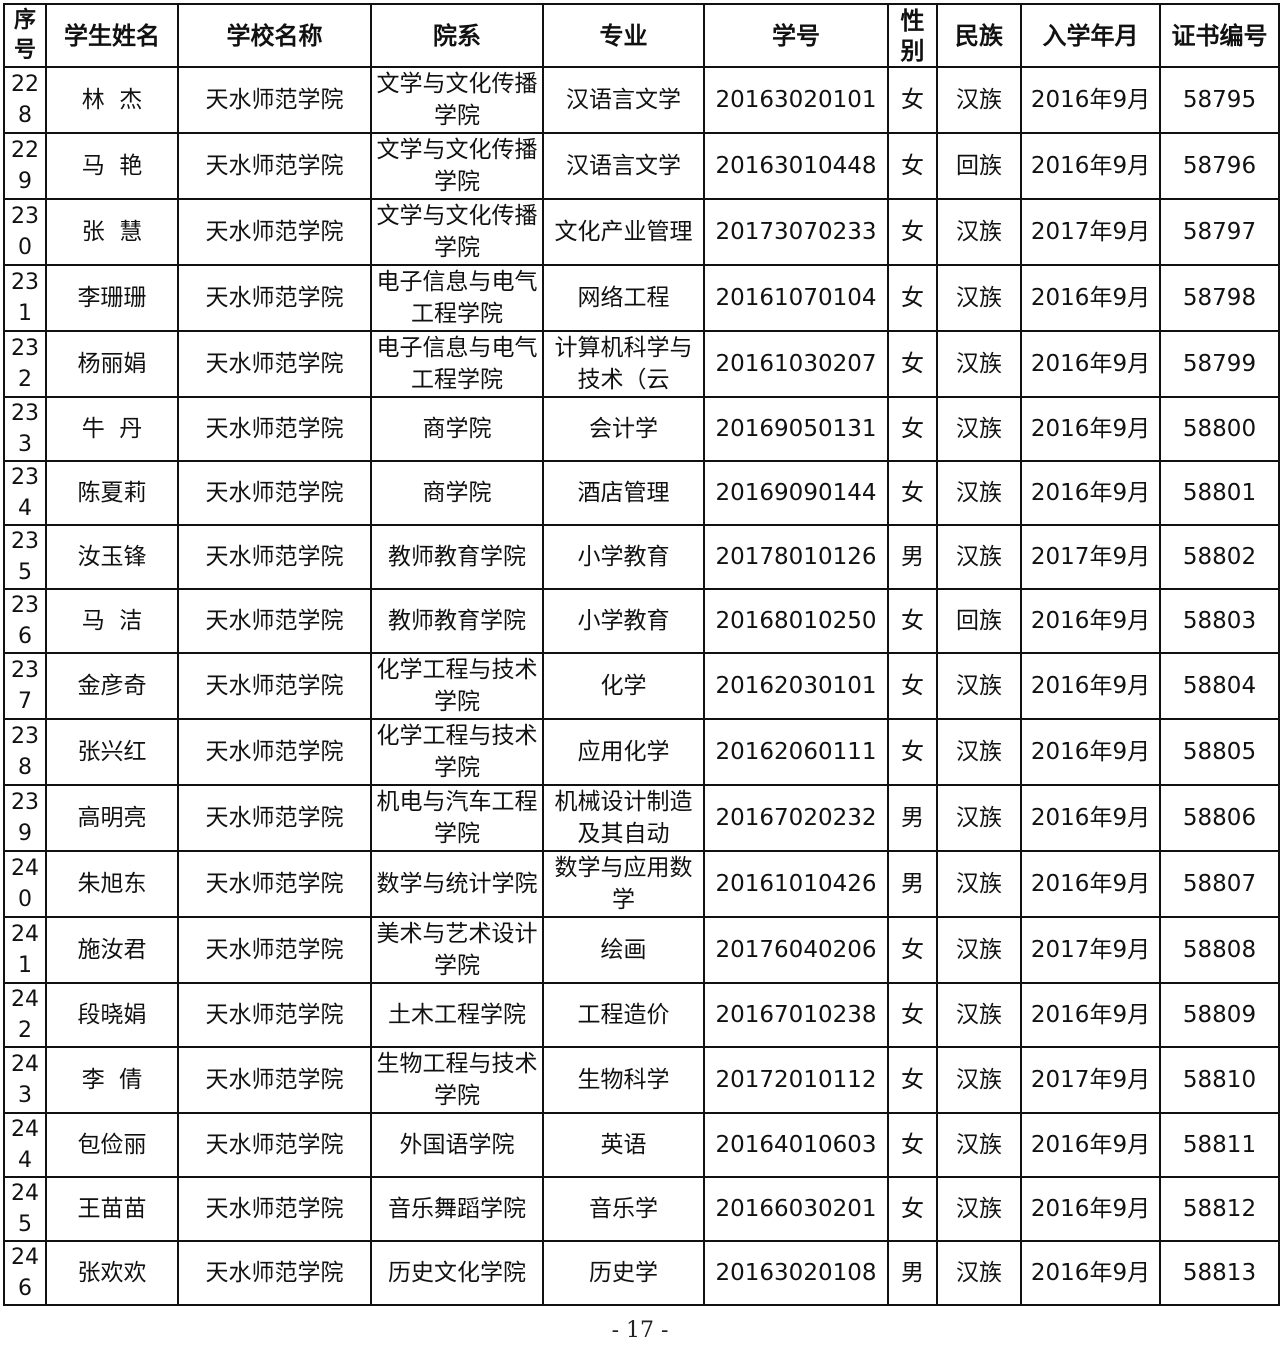 The image size is (1280, 1350). What do you see at coordinates (623, 621) in the screenshot?
I see `cell-text: 小学教育` at bounding box center [623, 621].